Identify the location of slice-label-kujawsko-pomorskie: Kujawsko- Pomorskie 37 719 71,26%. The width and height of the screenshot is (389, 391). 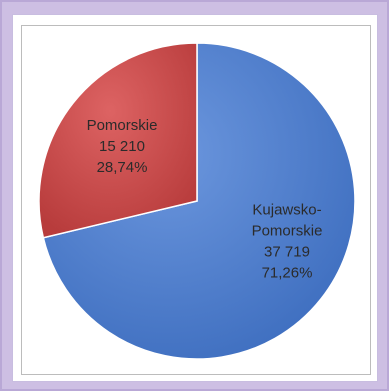
(287, 242).